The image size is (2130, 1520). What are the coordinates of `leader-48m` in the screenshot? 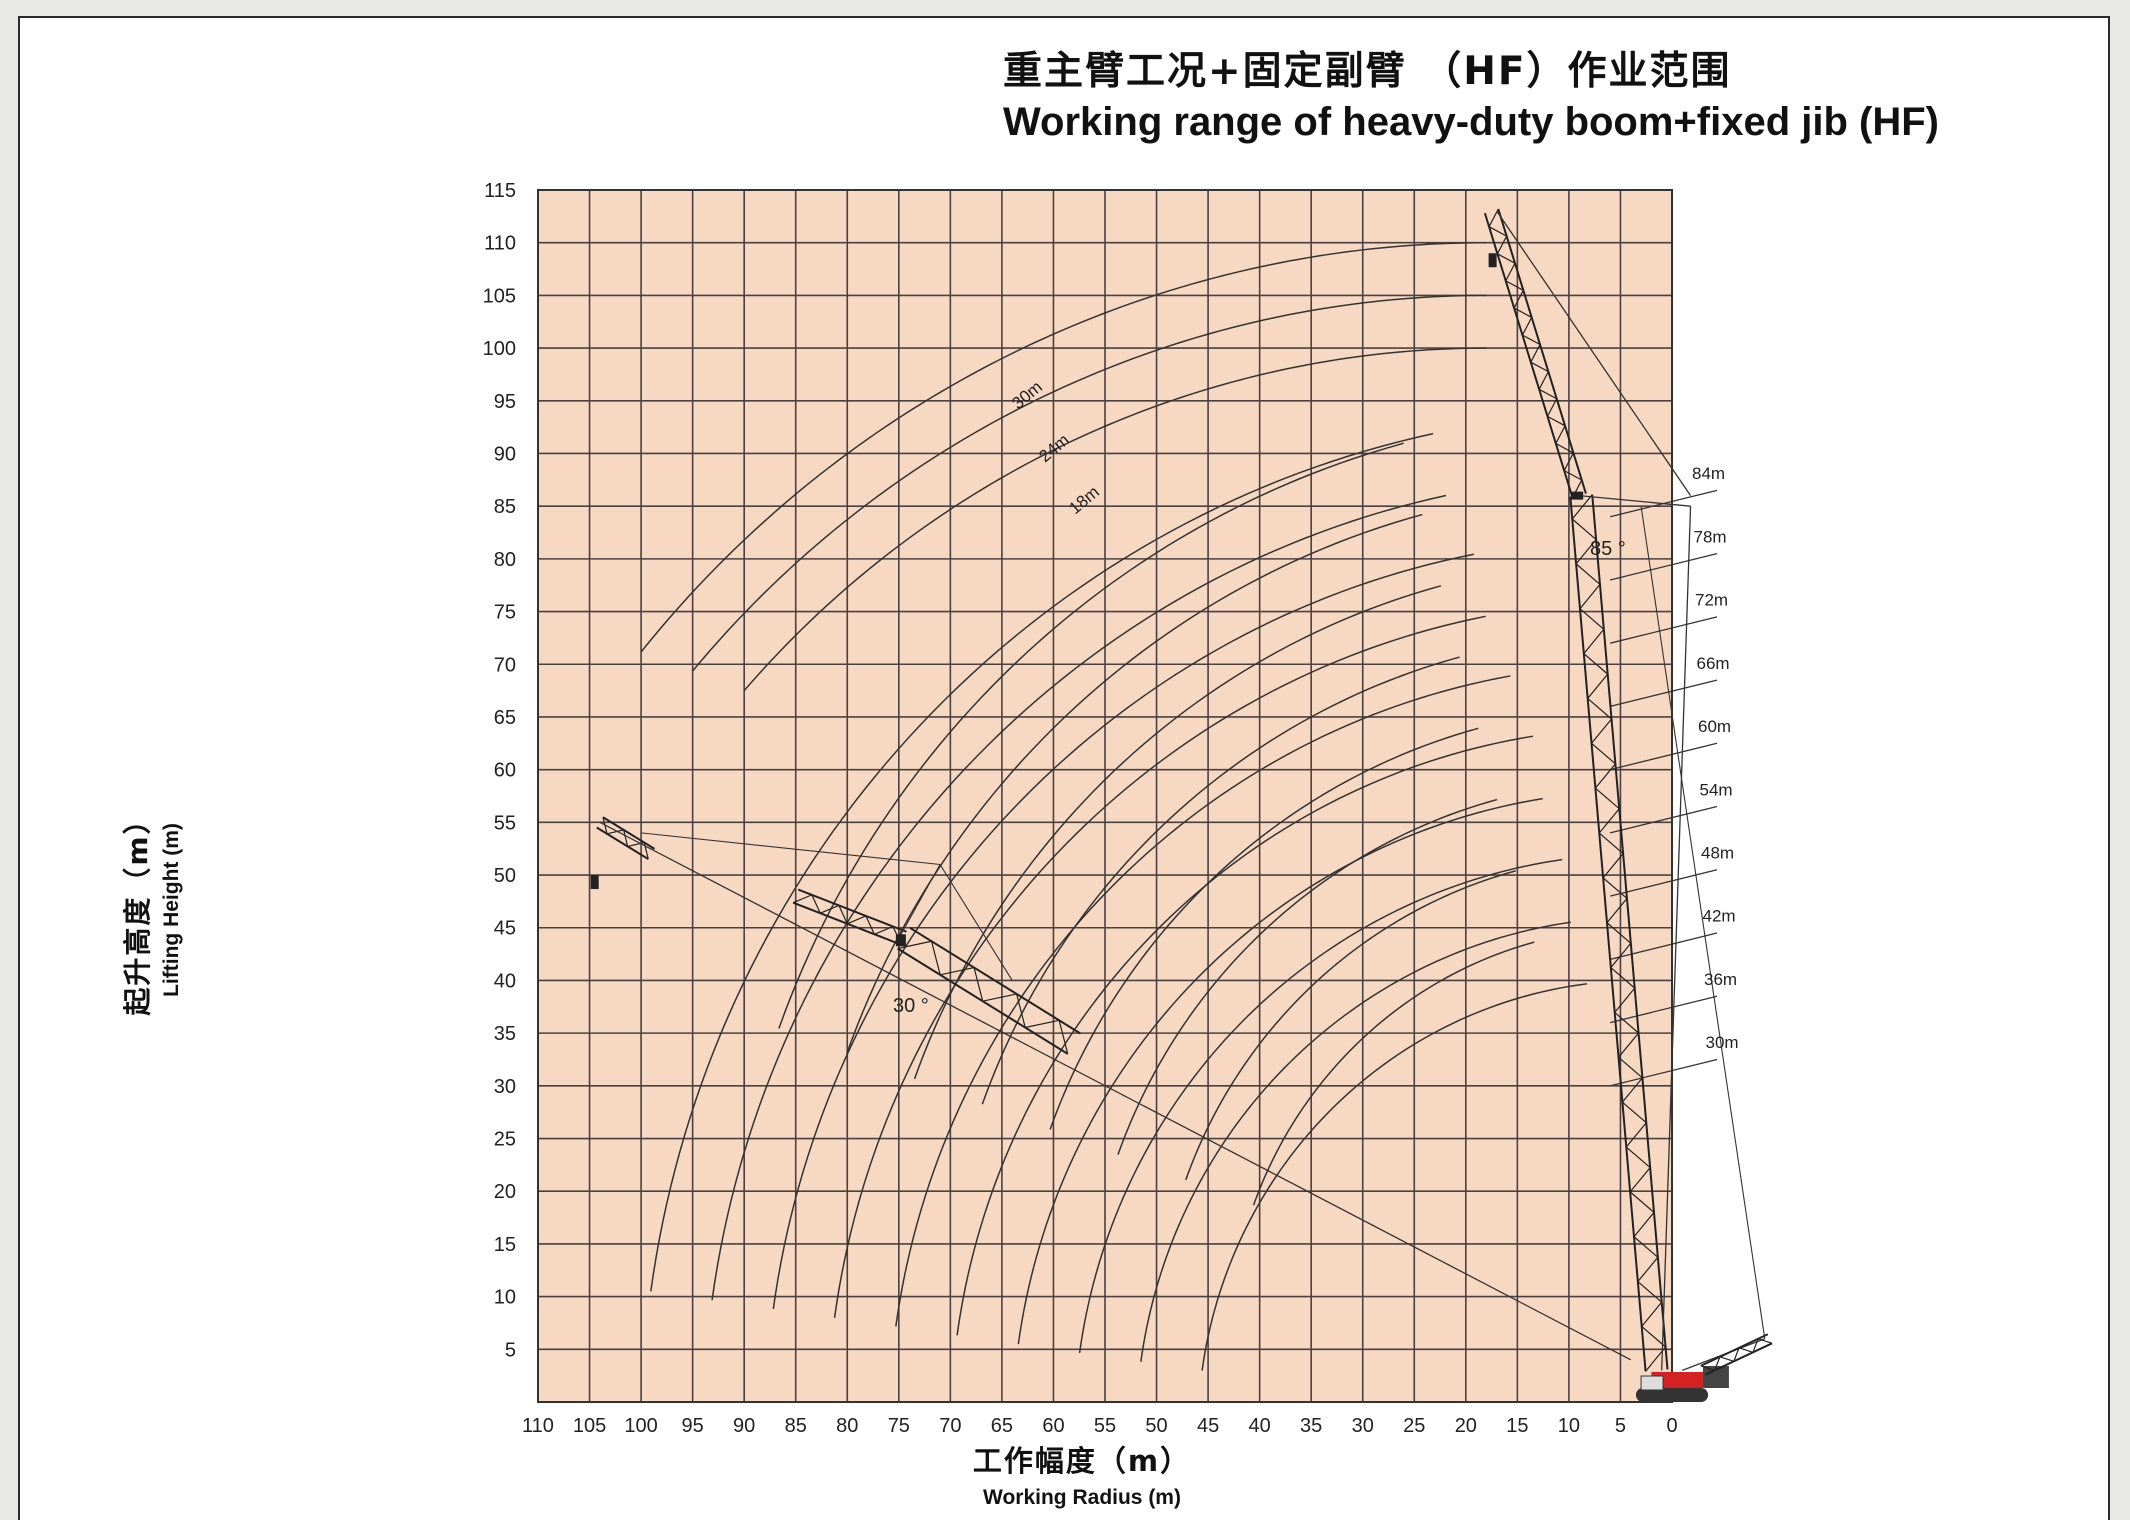 It's located at (1663, 883).